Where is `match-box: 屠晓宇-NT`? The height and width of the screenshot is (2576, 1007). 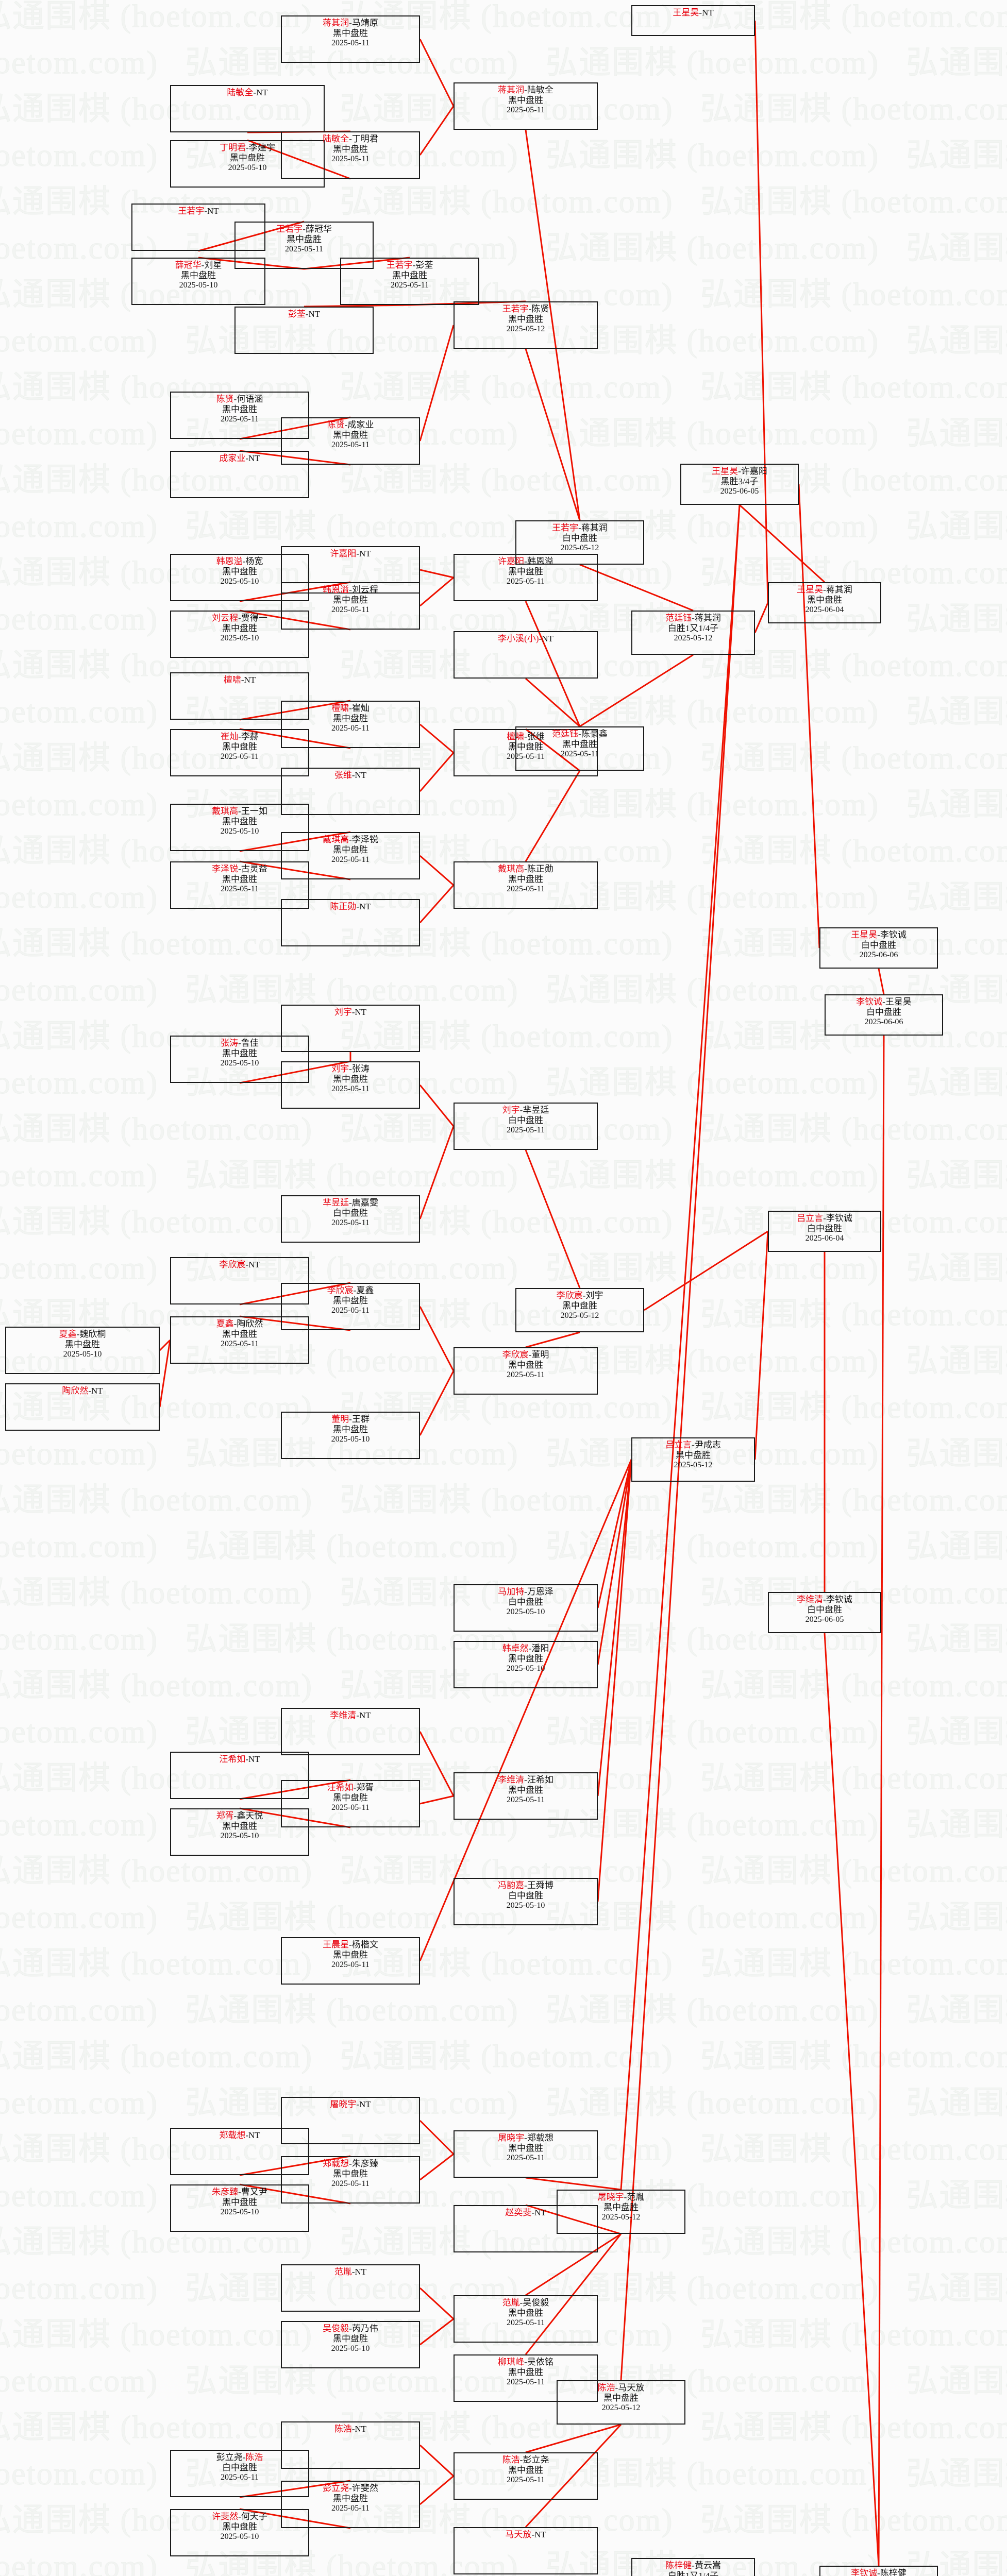
match-box: 屠晓宇-NT is located at coordinates (350, 2120).